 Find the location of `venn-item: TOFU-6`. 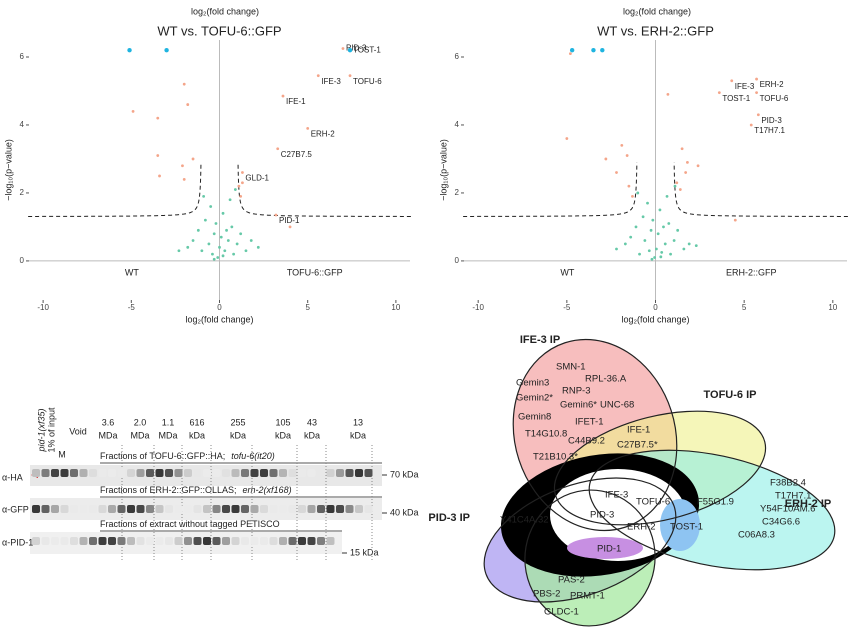

venn-item: TOFU-6 is located at coordinates (653, 502).